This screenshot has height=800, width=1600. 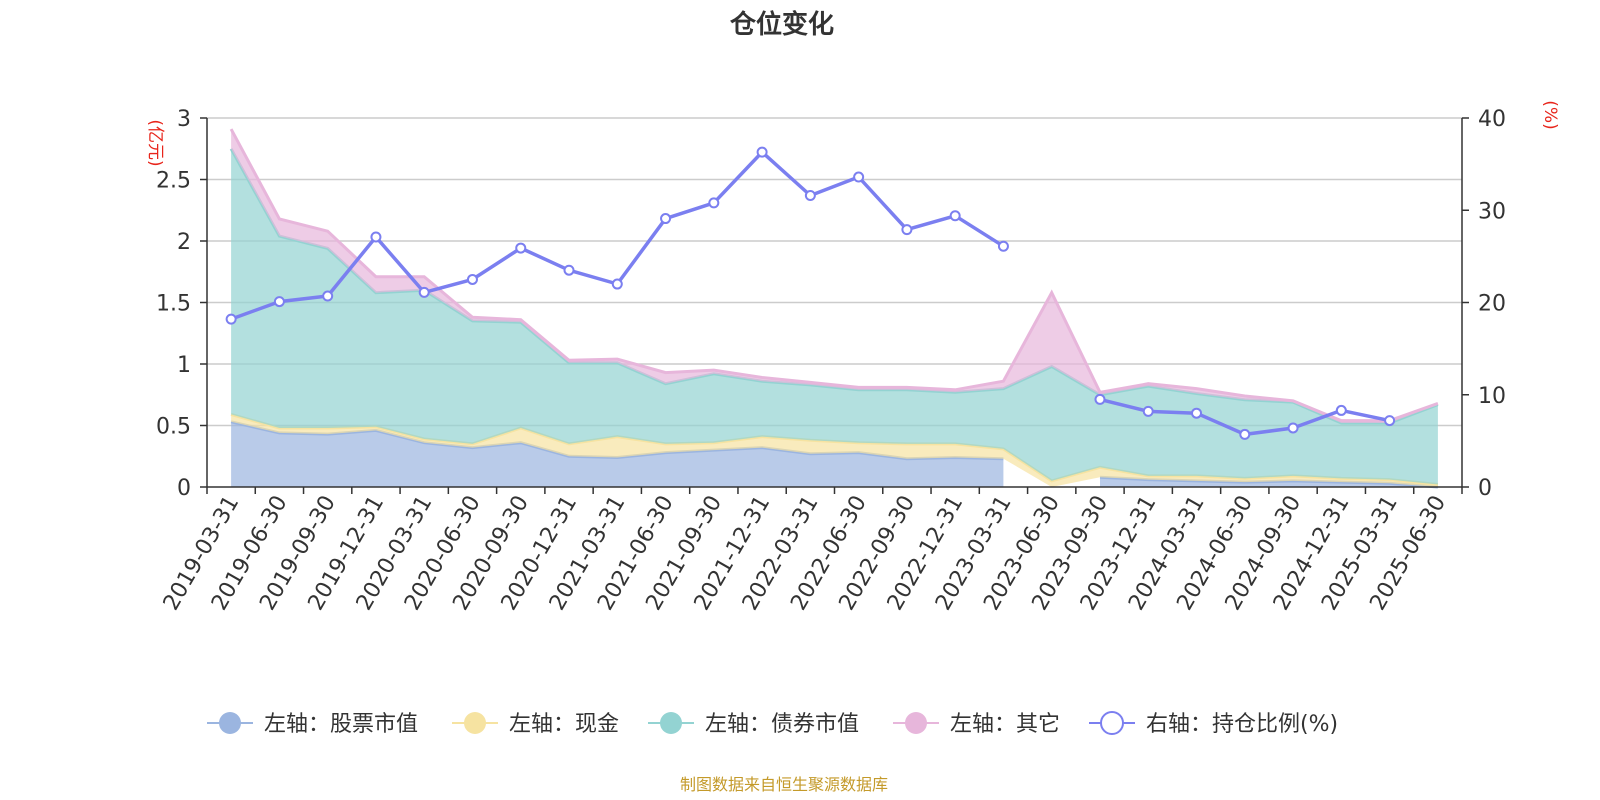 What do you see at coordinates (341, 724) in the screenshot?
I see `legend-label-1: 左轴：股票市值` at bounding box center [341, 724].